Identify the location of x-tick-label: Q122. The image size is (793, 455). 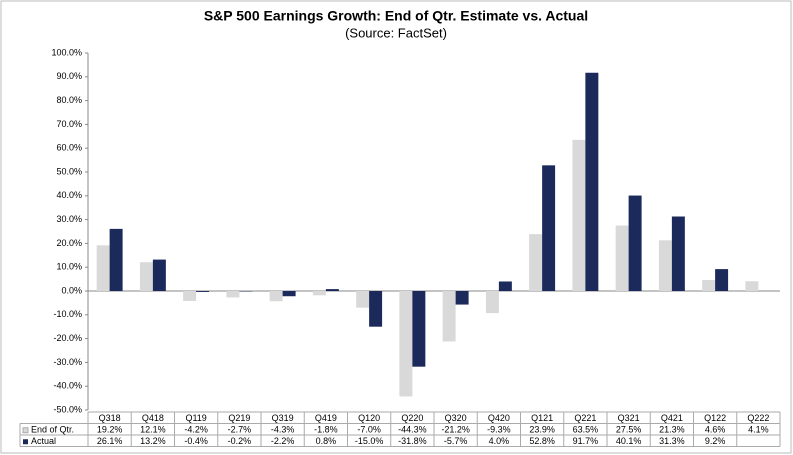
(715, 418).